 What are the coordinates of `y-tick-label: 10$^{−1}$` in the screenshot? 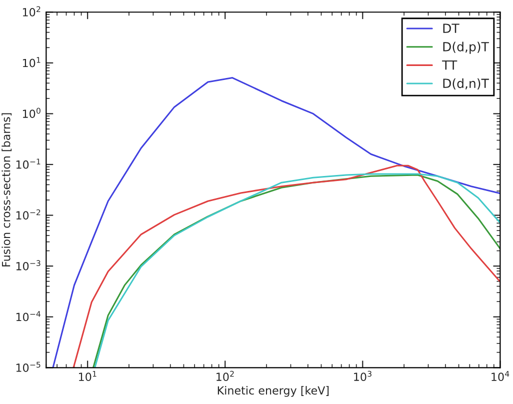 It's located at (28, 163).